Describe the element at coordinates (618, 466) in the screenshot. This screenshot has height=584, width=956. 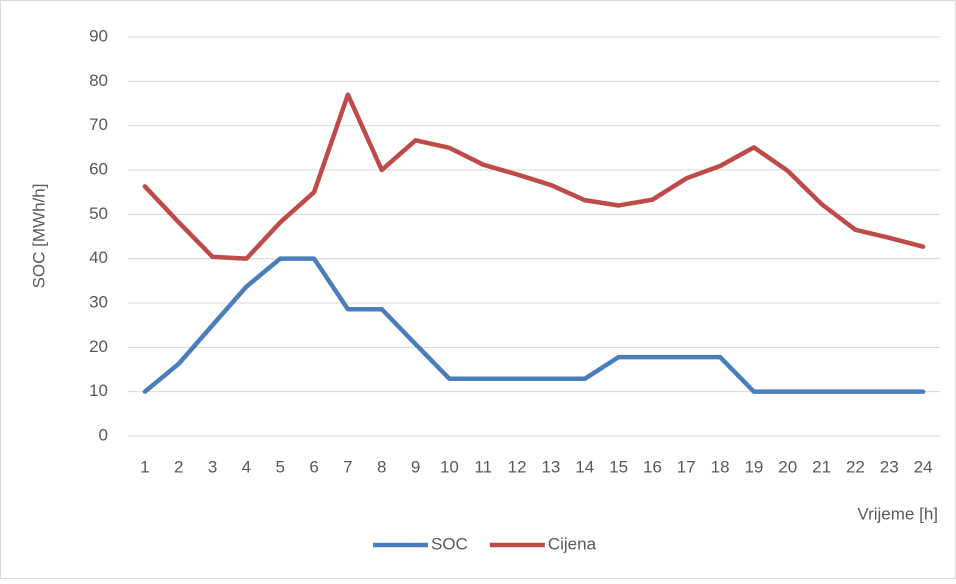
I see `x-tick-label: 15` at that location.